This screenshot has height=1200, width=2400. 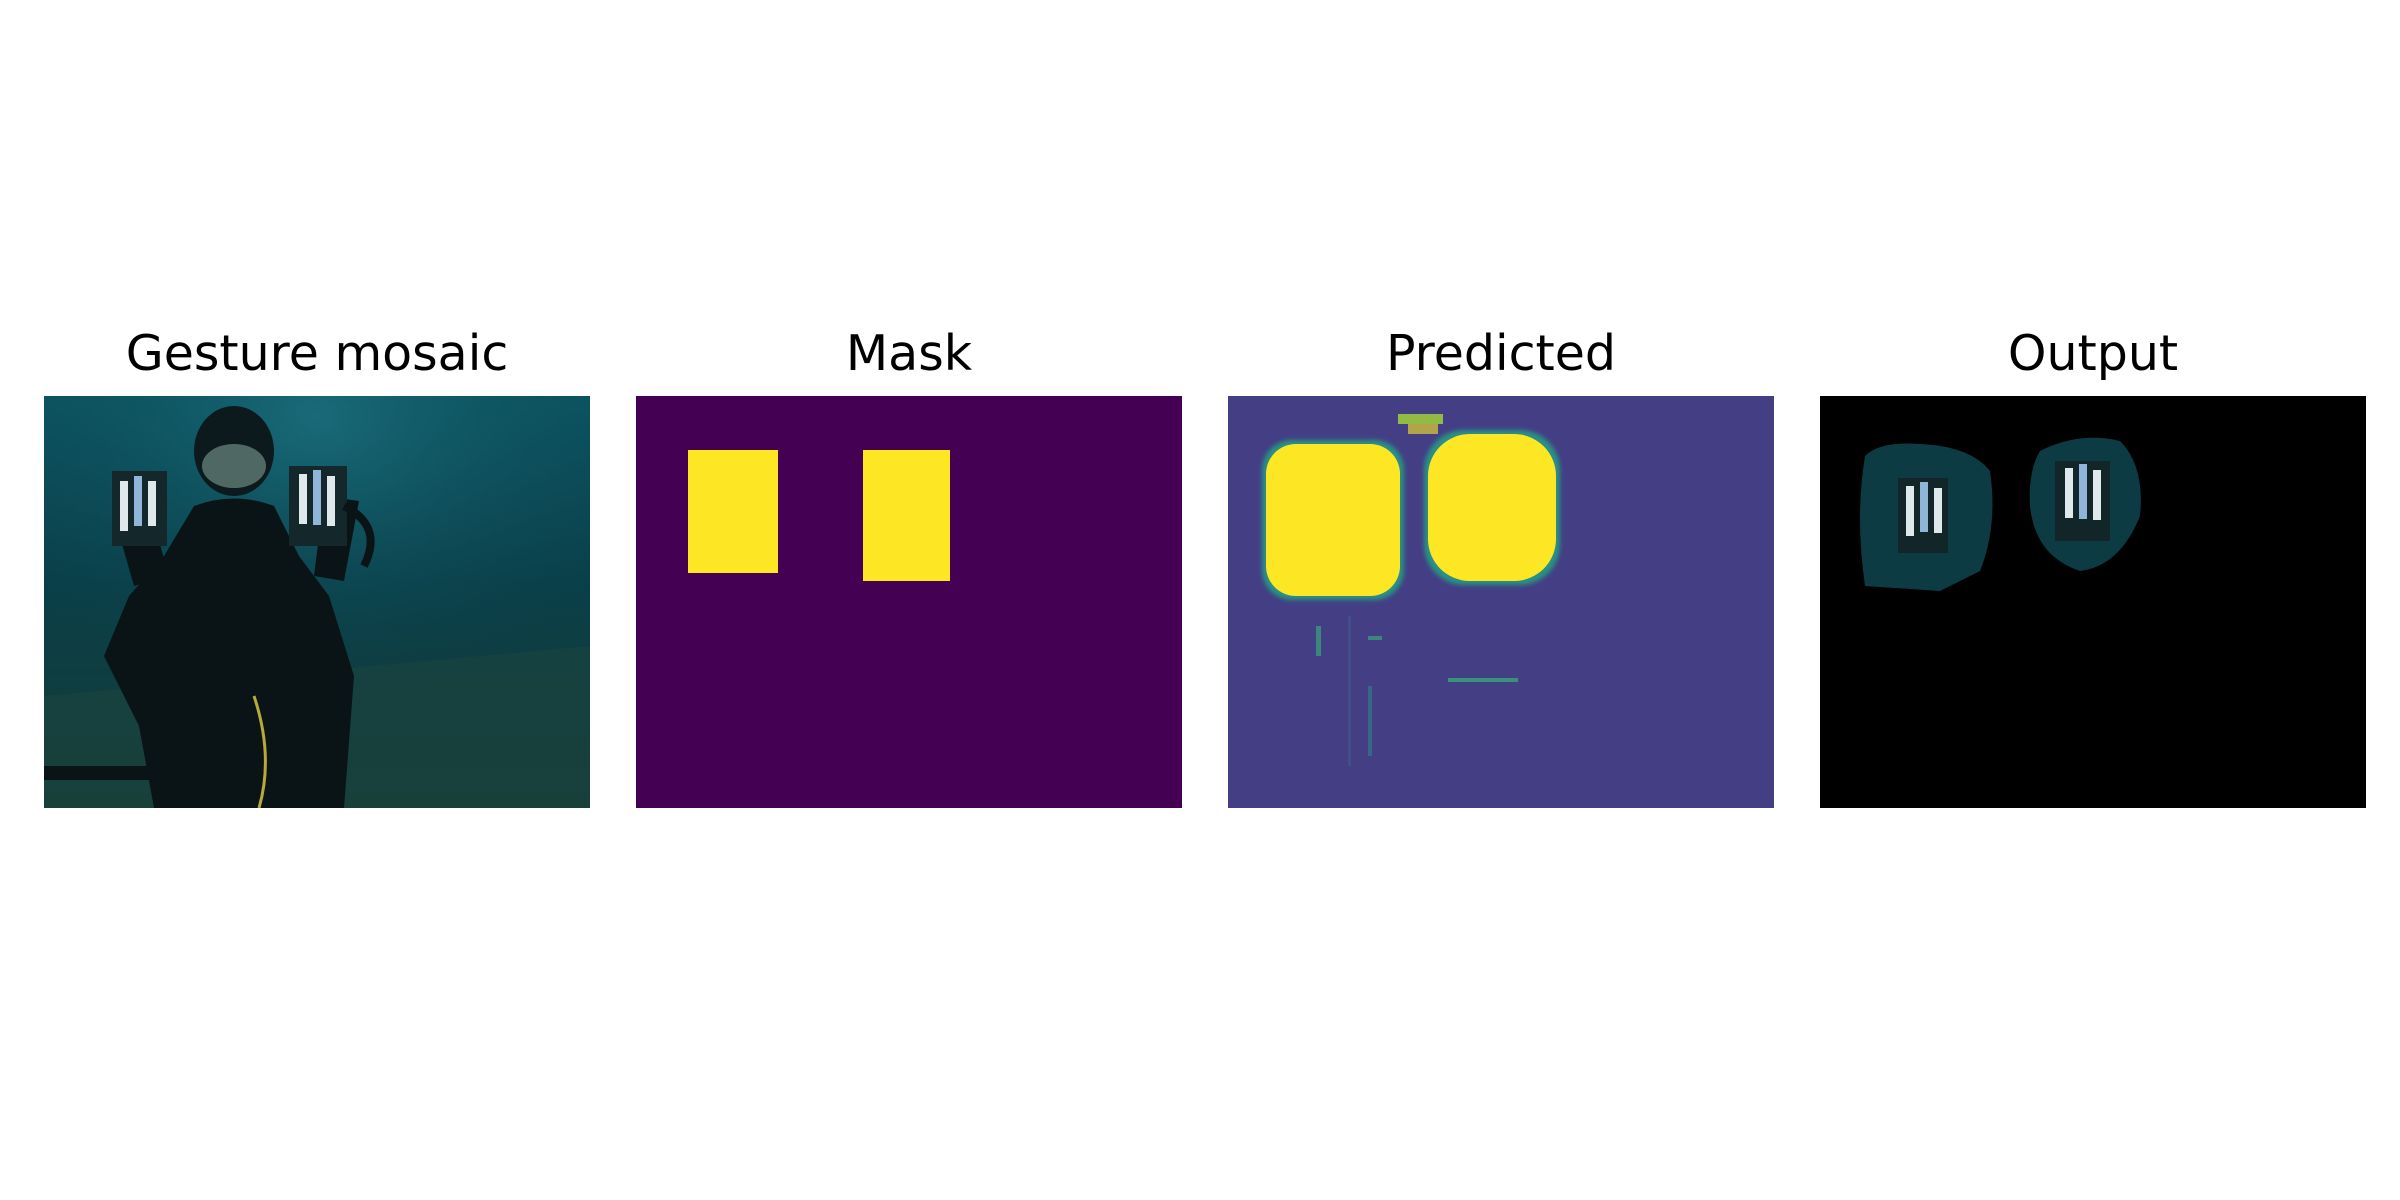 What do you see at coordinates (1501, 353) in the screenshot?
I see `panel-title: Predicted` at bounding box center [1501, 353].